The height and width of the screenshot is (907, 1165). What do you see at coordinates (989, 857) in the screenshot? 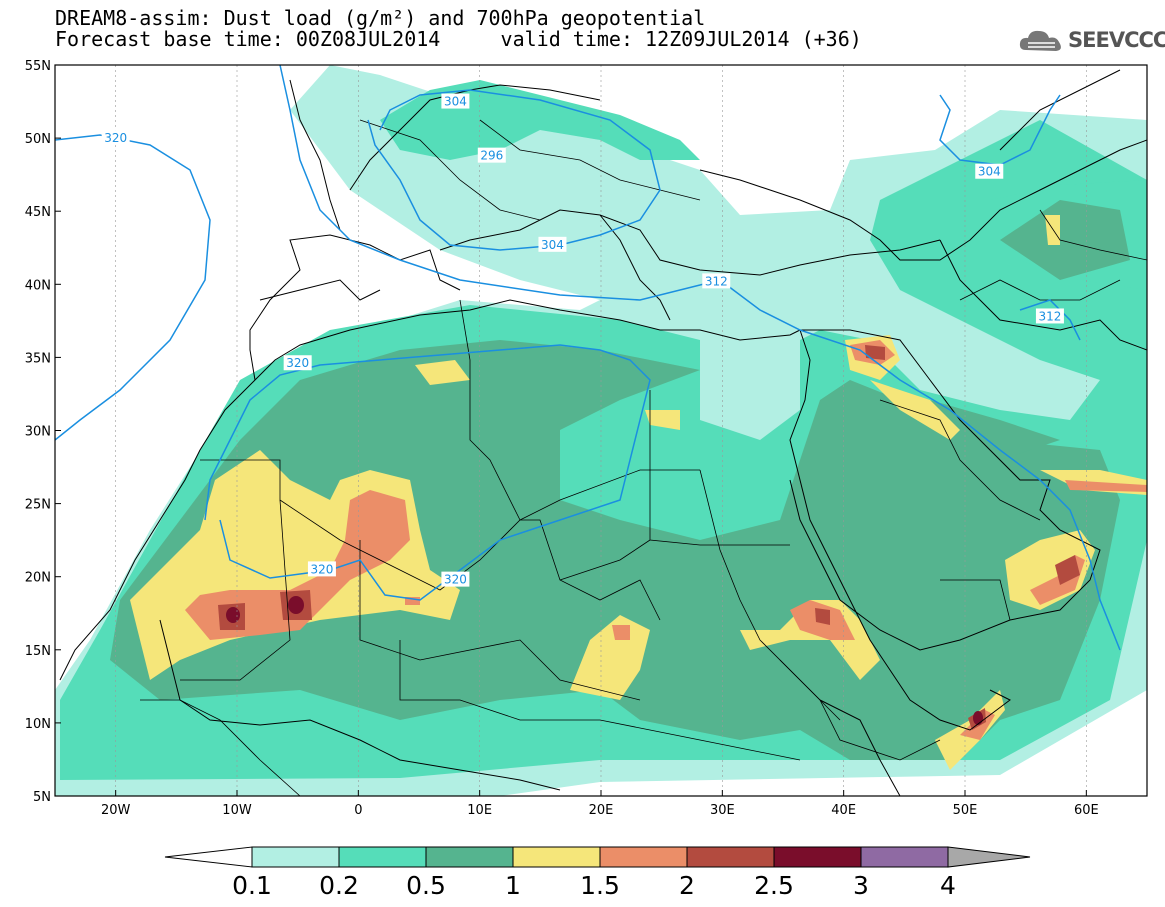
I see `colorbar-high-arrow` at bounding box center [989, 857].